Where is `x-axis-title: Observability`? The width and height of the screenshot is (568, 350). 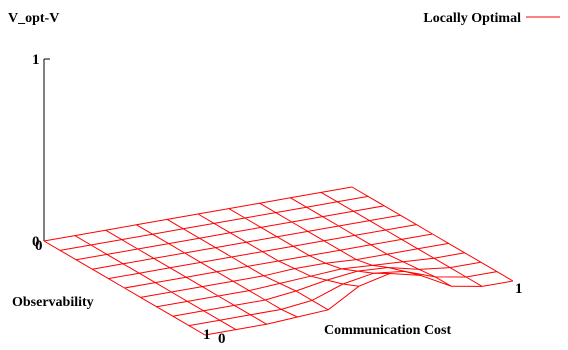 x-axis-title: Observability is located at coordinates (53, 302).